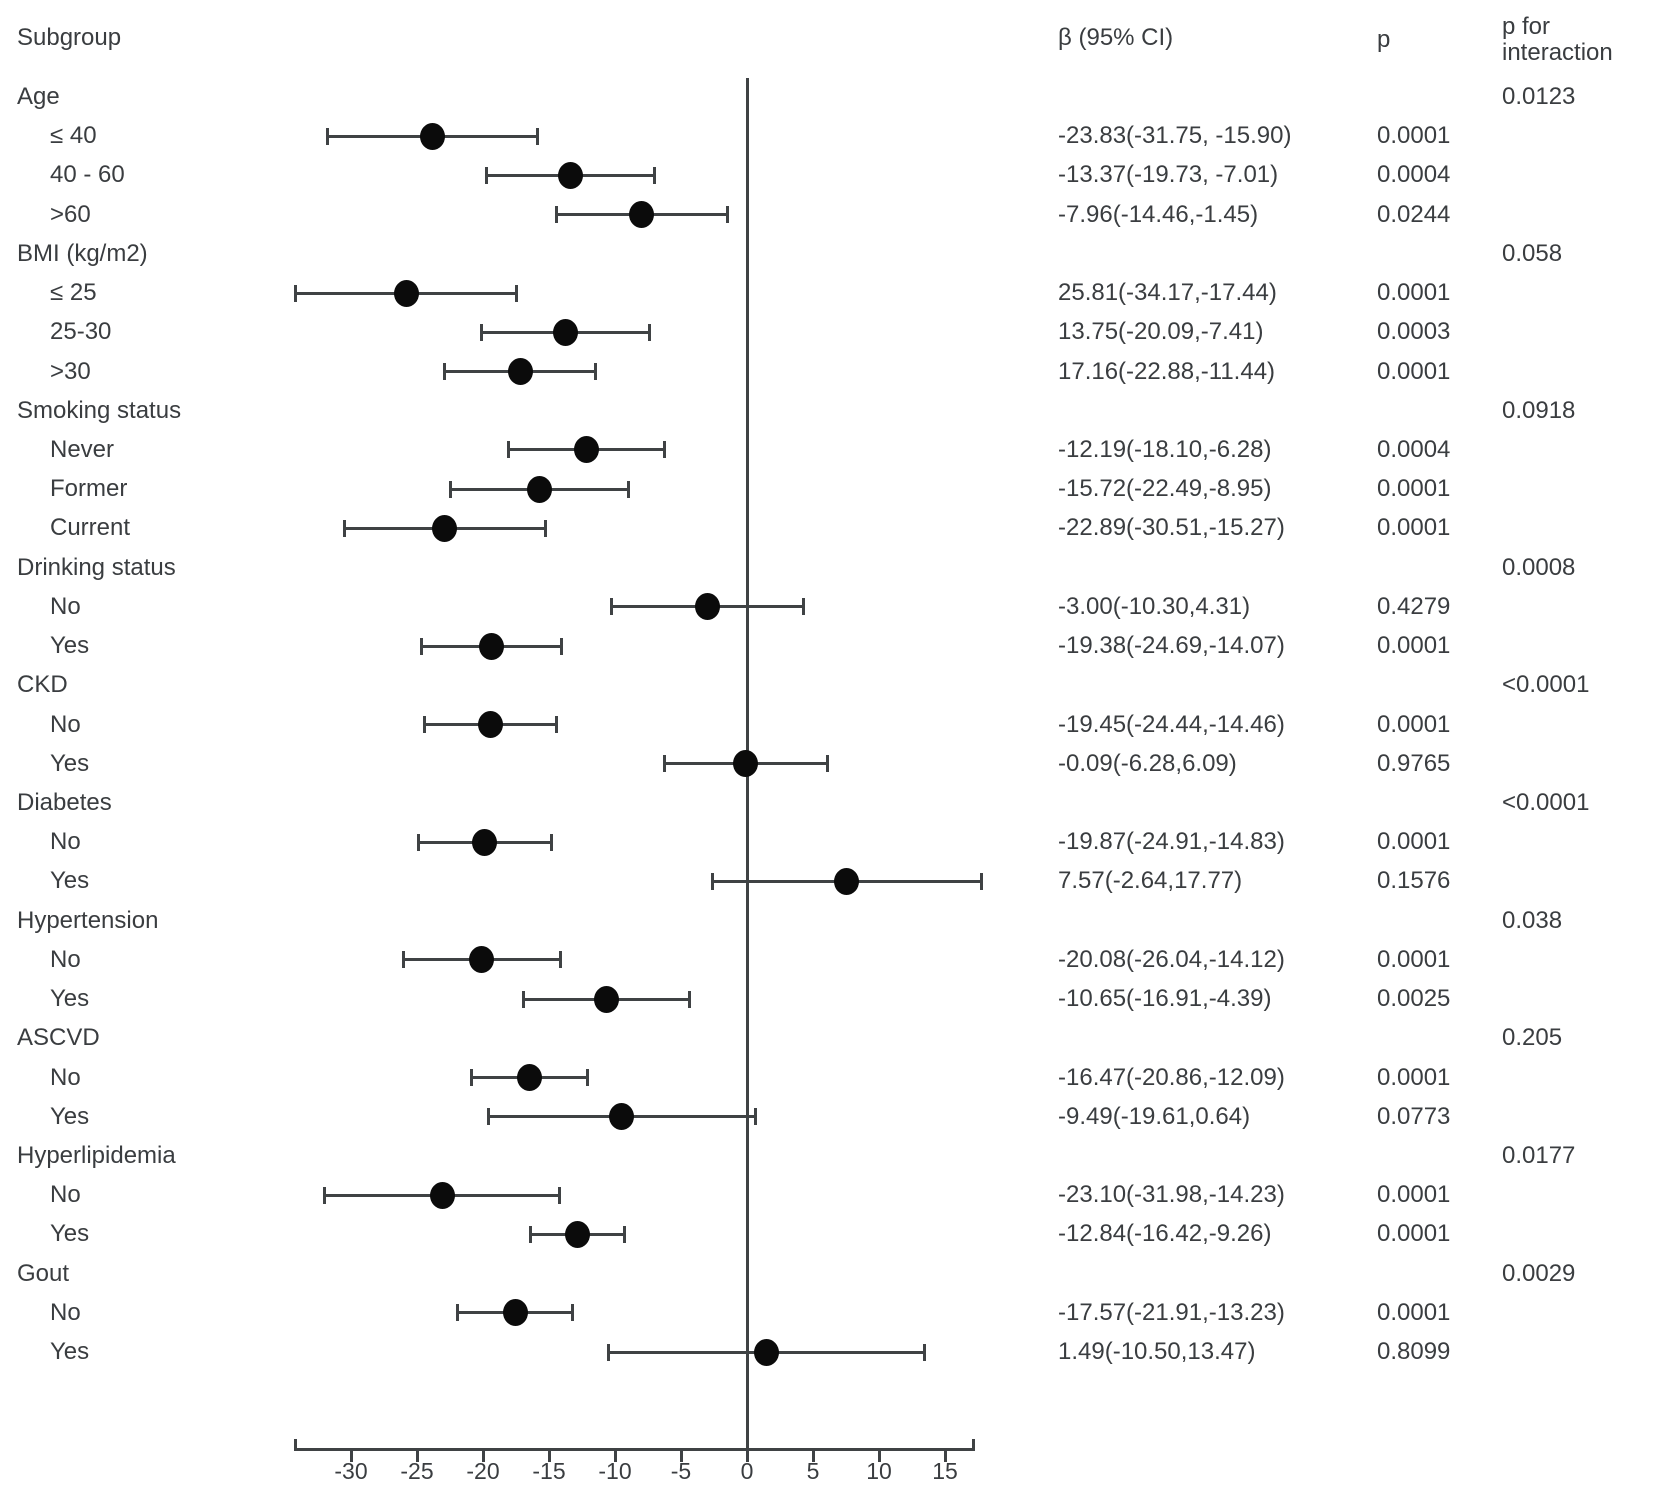 This screenshot has width=1654, height=1489. Describe the element at coordinates (1171, 959) in the screenshot. I see `beta-ci-value: -20.08(-26.04,-14.12)` at that location.